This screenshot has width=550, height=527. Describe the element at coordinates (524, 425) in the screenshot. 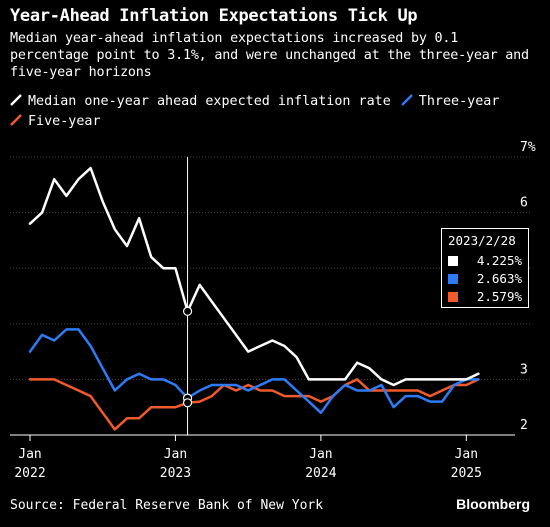

I see `y-tick-label: 2` at that location.